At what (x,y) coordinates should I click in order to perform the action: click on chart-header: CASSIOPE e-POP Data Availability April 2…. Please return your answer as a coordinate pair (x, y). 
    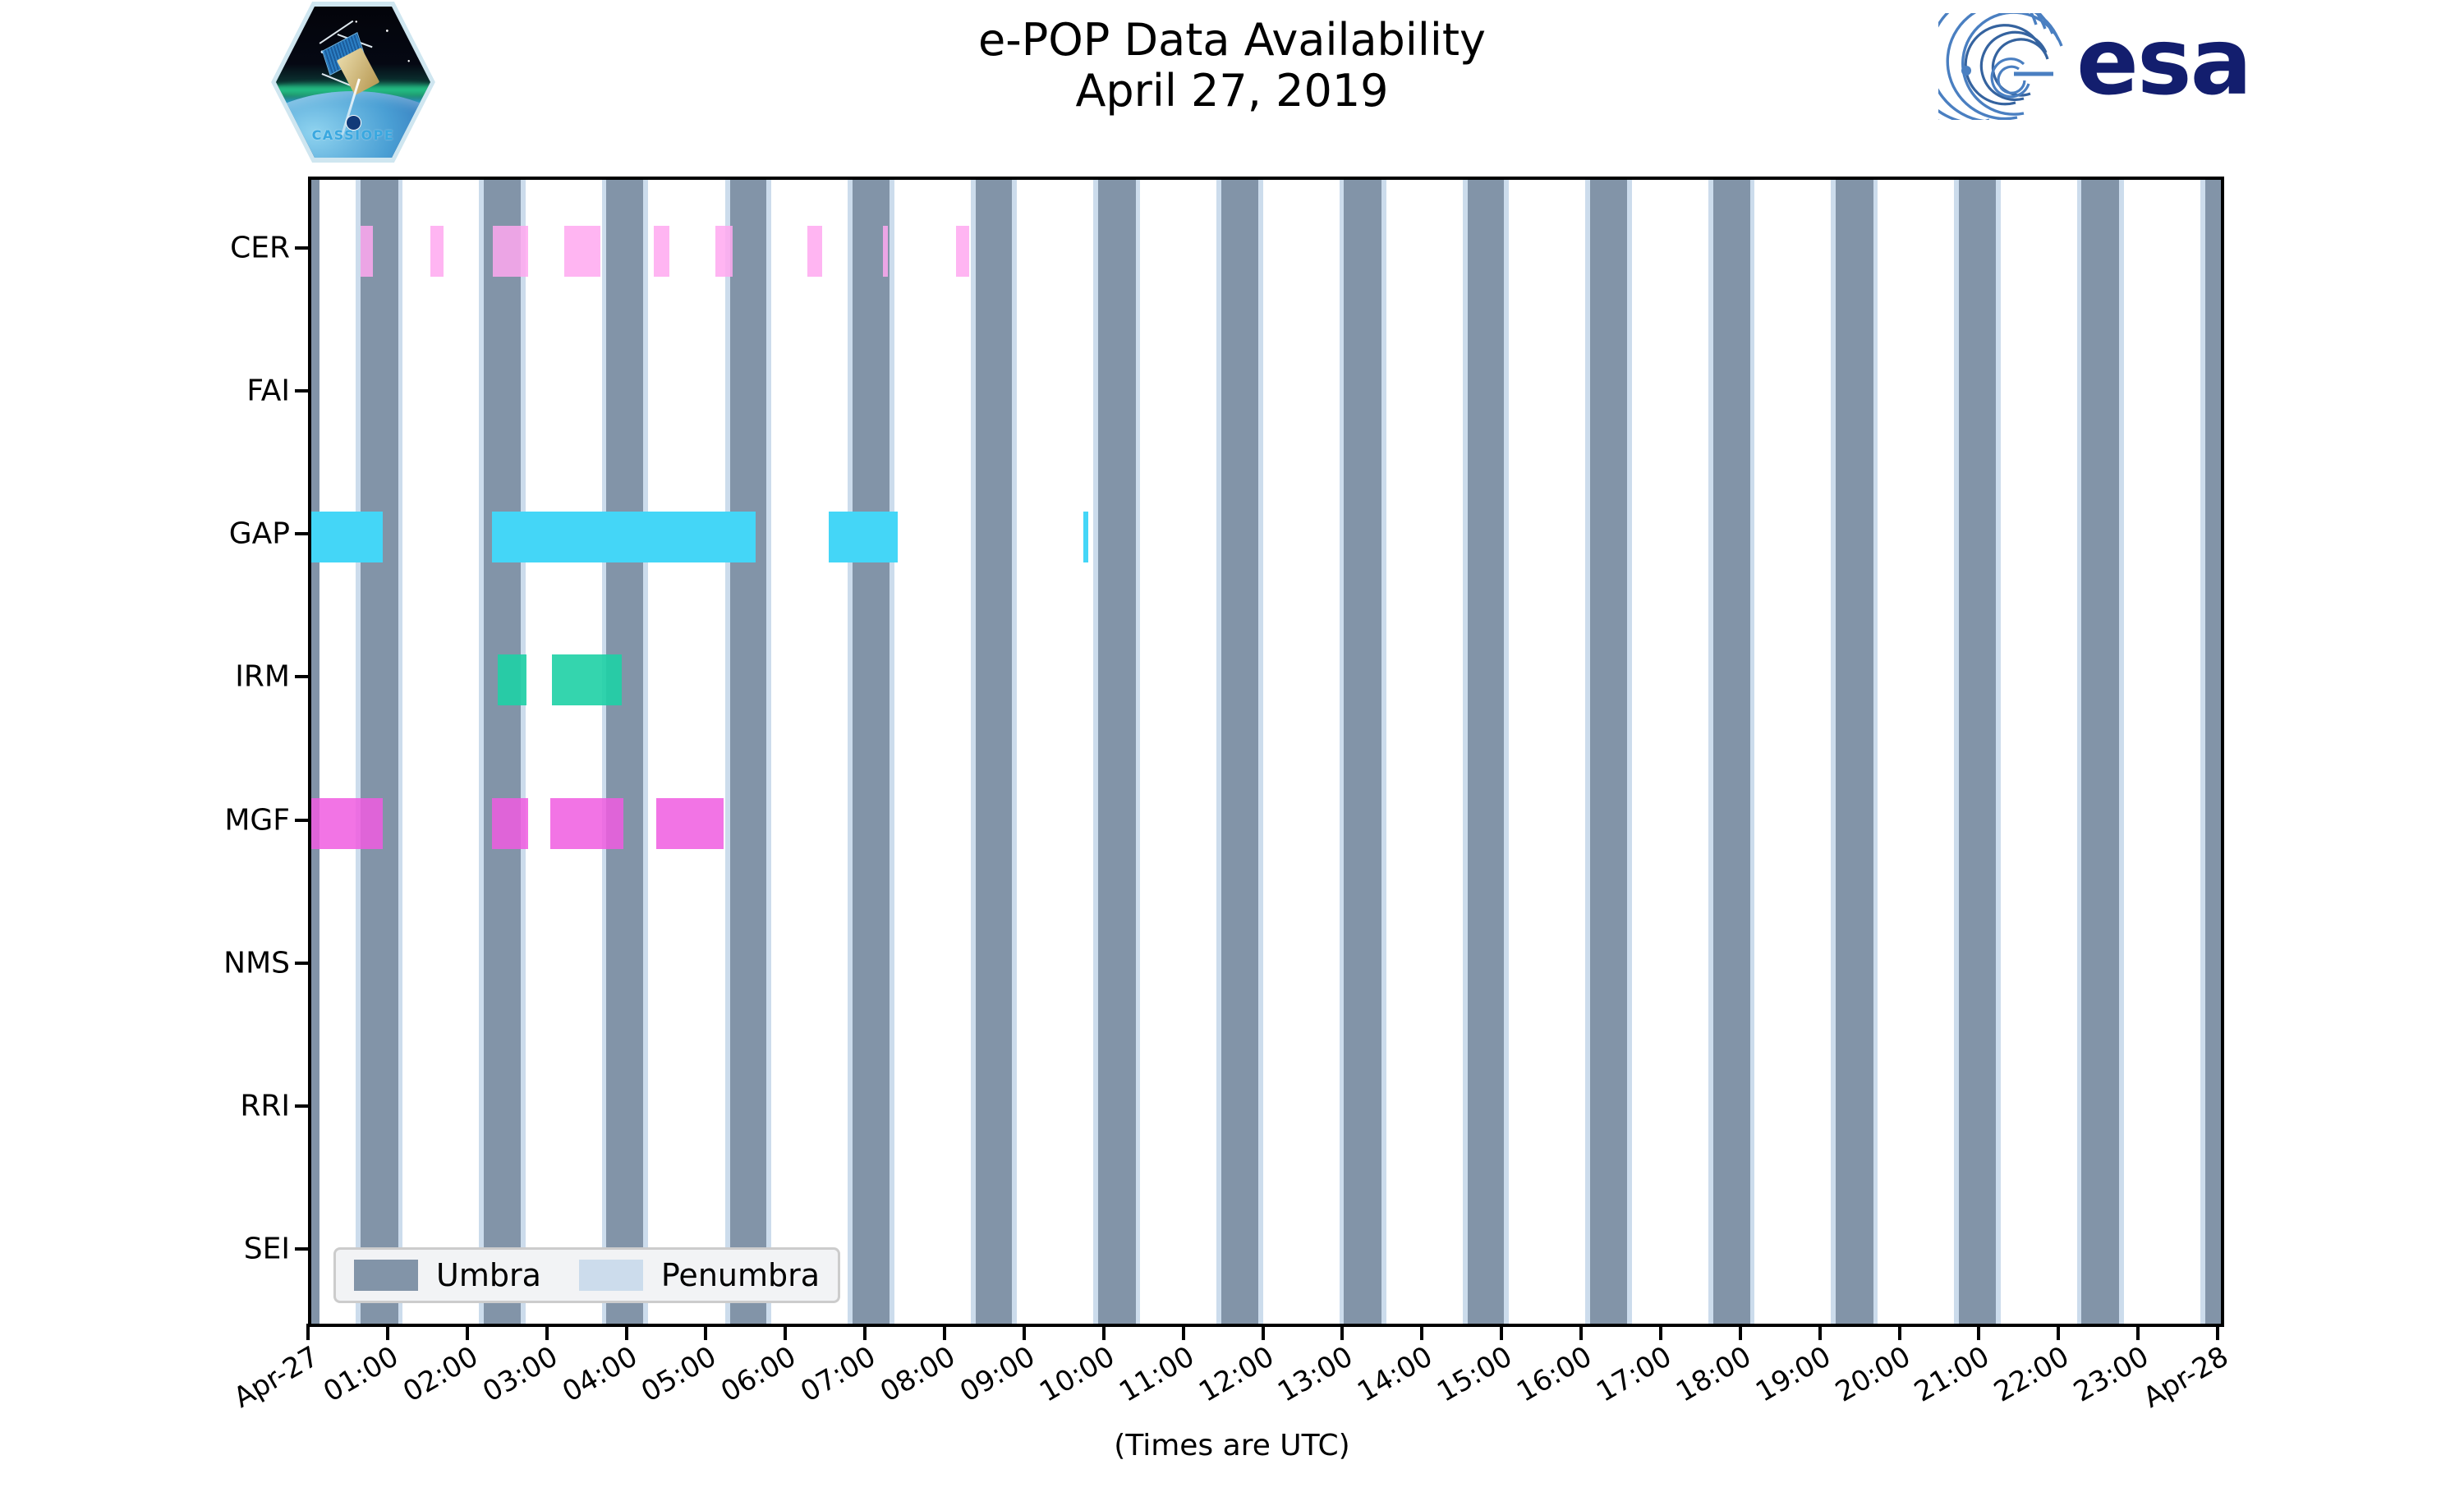
    Looking at the image, I should click on (1232, 84).